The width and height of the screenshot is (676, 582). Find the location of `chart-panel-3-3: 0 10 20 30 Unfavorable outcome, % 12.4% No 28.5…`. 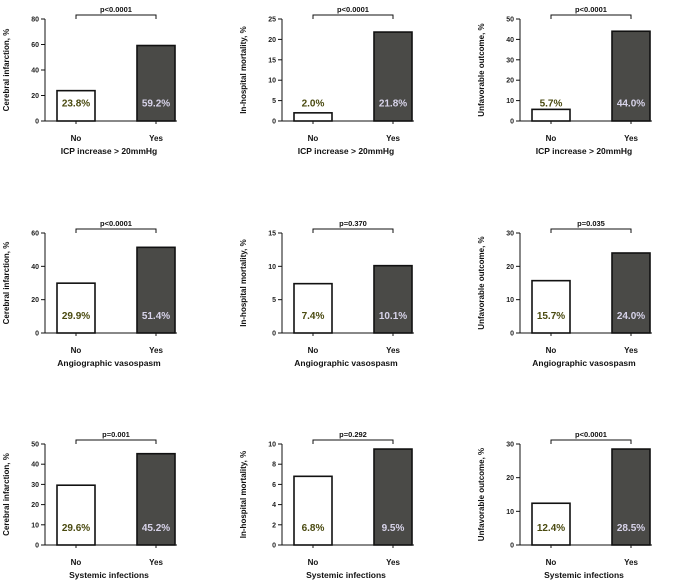

chart-panel-3-3: 0 10 20 30 Unfavorable outcome, % 12.4% No 28.5… is located at coordinates (564, 505).